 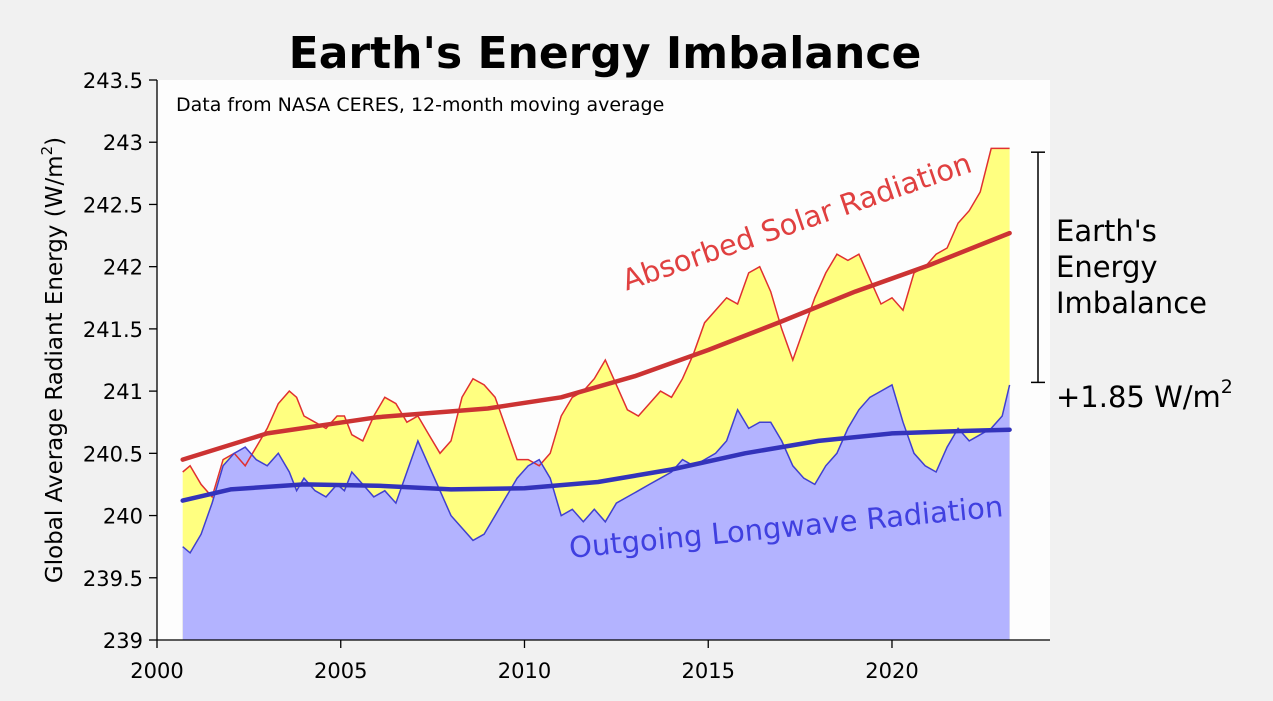 I want to click on imbalance-label-line1: Earth's, so click(x=1106, y=231).